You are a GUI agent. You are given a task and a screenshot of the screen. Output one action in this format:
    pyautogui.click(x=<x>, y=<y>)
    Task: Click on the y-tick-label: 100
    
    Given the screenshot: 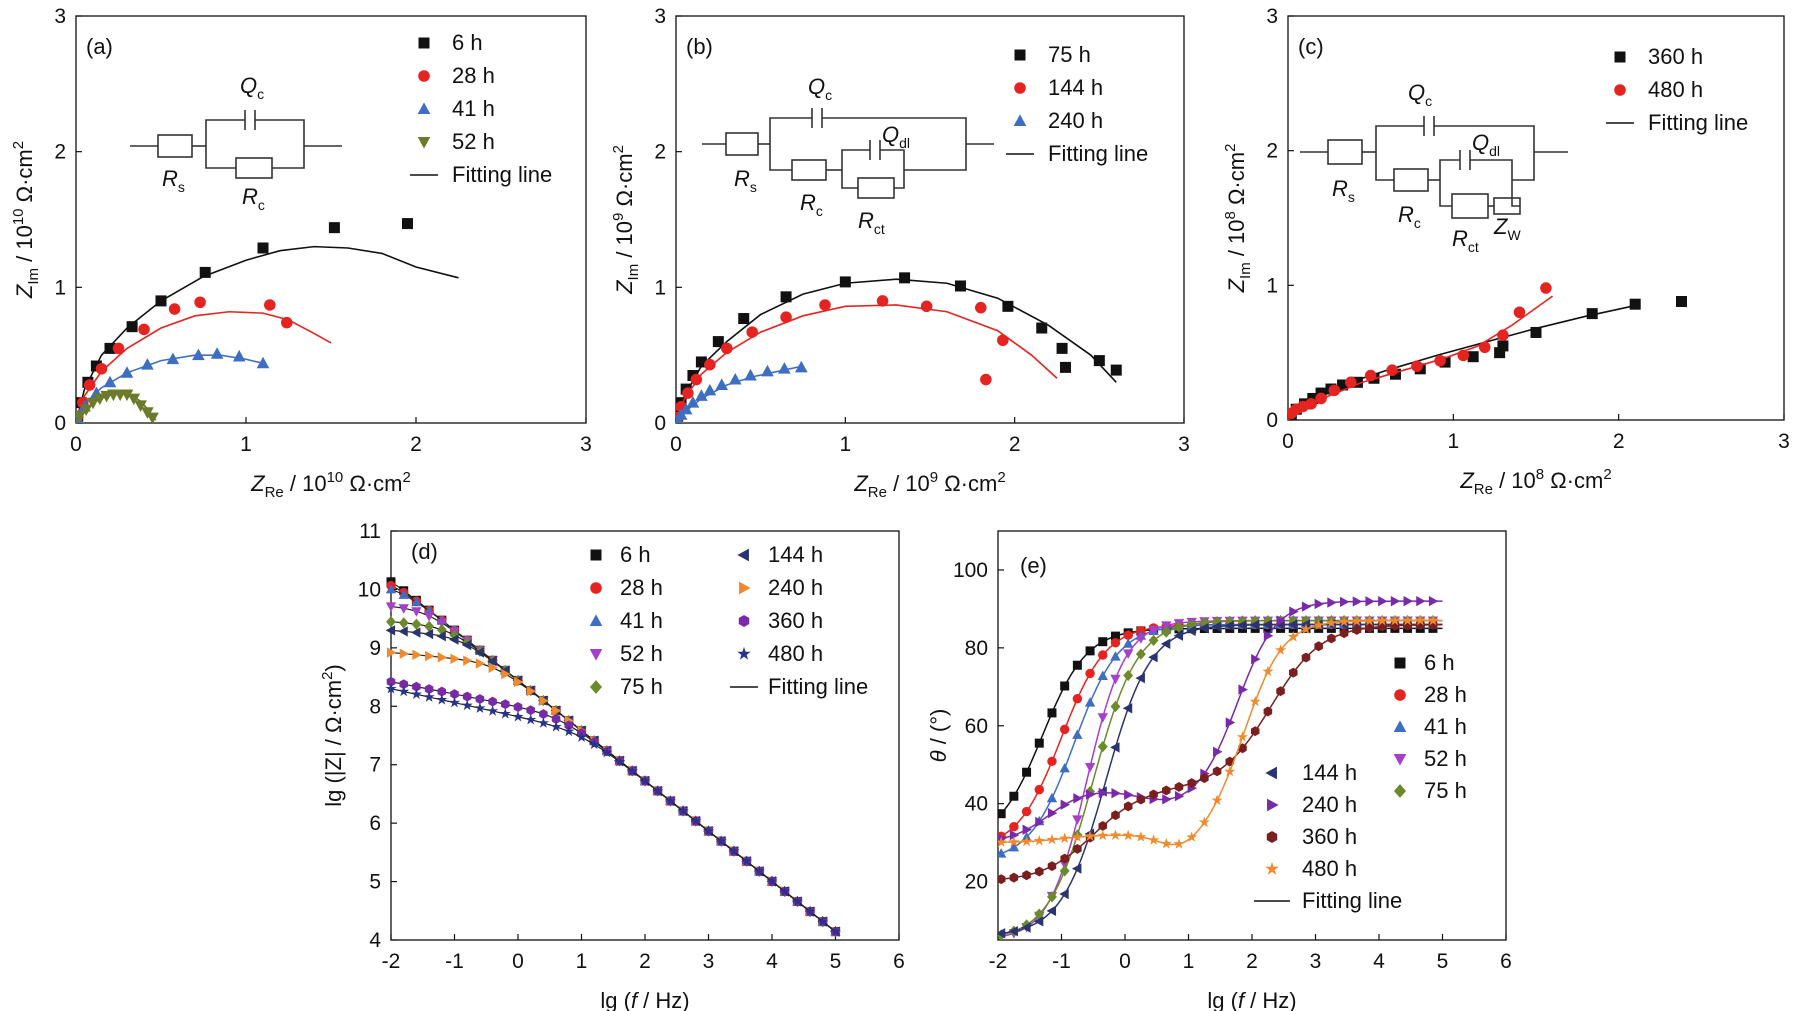 What is the action you would take?
    pyautogui.click(x=970, y=570)
    